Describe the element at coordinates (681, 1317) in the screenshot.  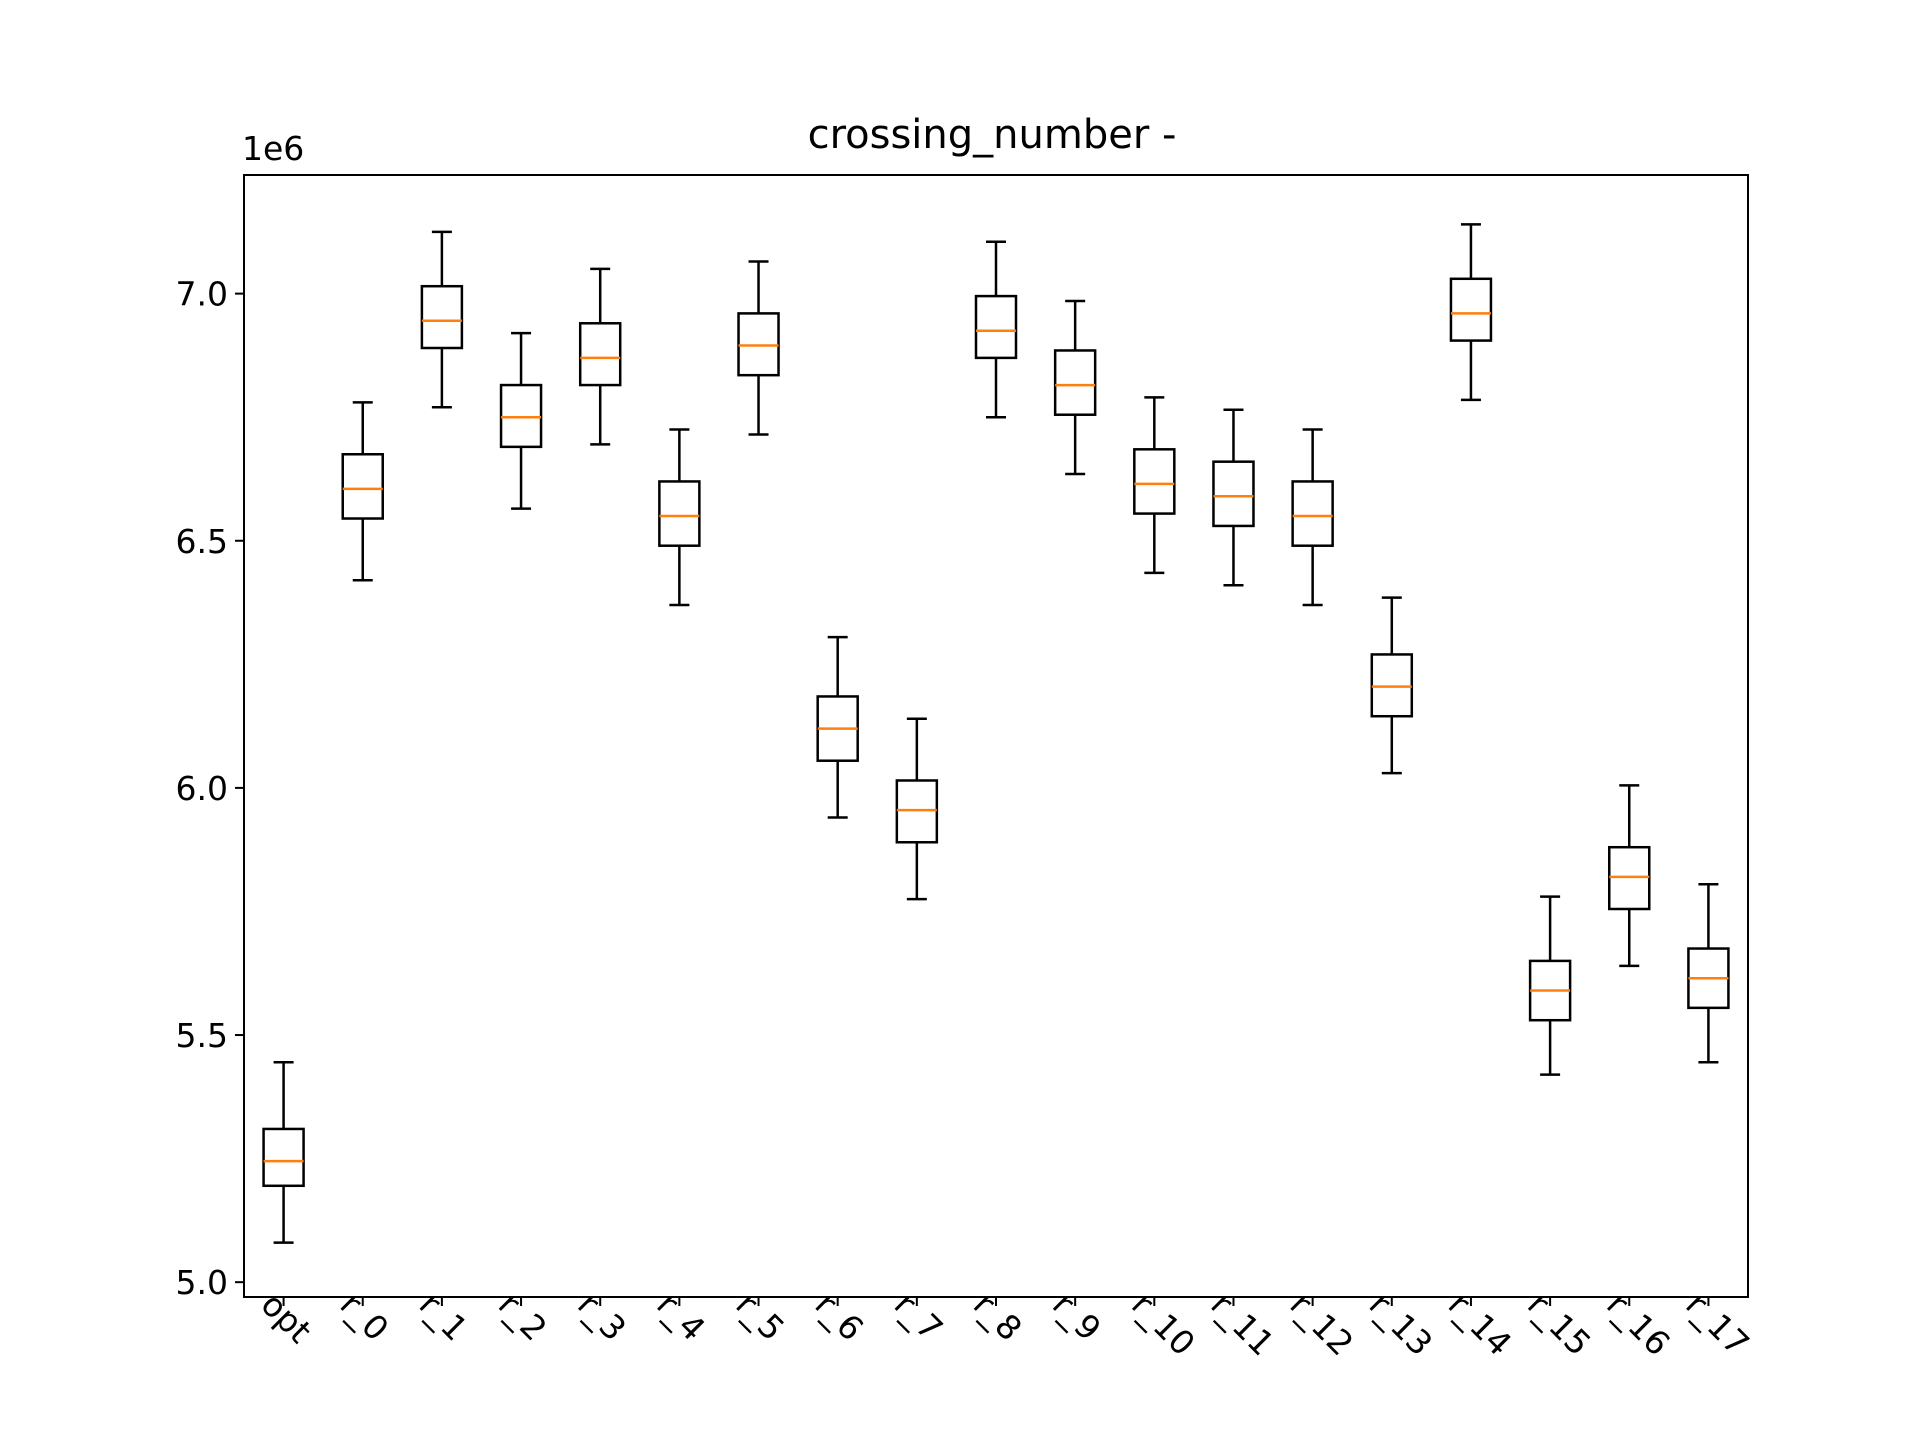
I see `x-tick-label: r_4` at that location.